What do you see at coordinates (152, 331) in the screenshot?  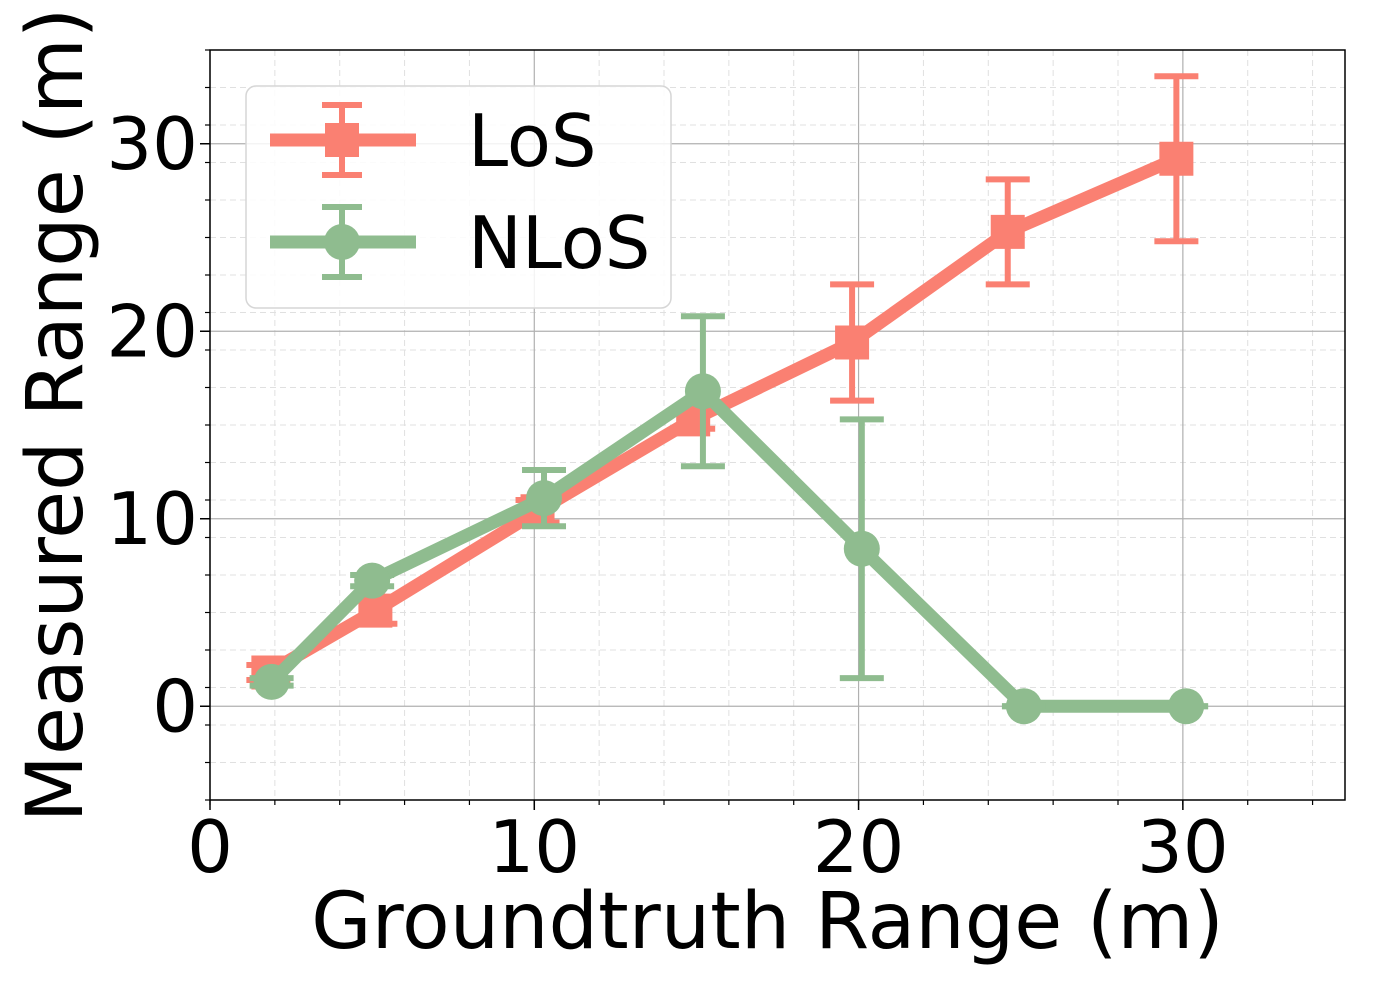 I see `y-tick-label: 20` at bounding box center [152, 331].